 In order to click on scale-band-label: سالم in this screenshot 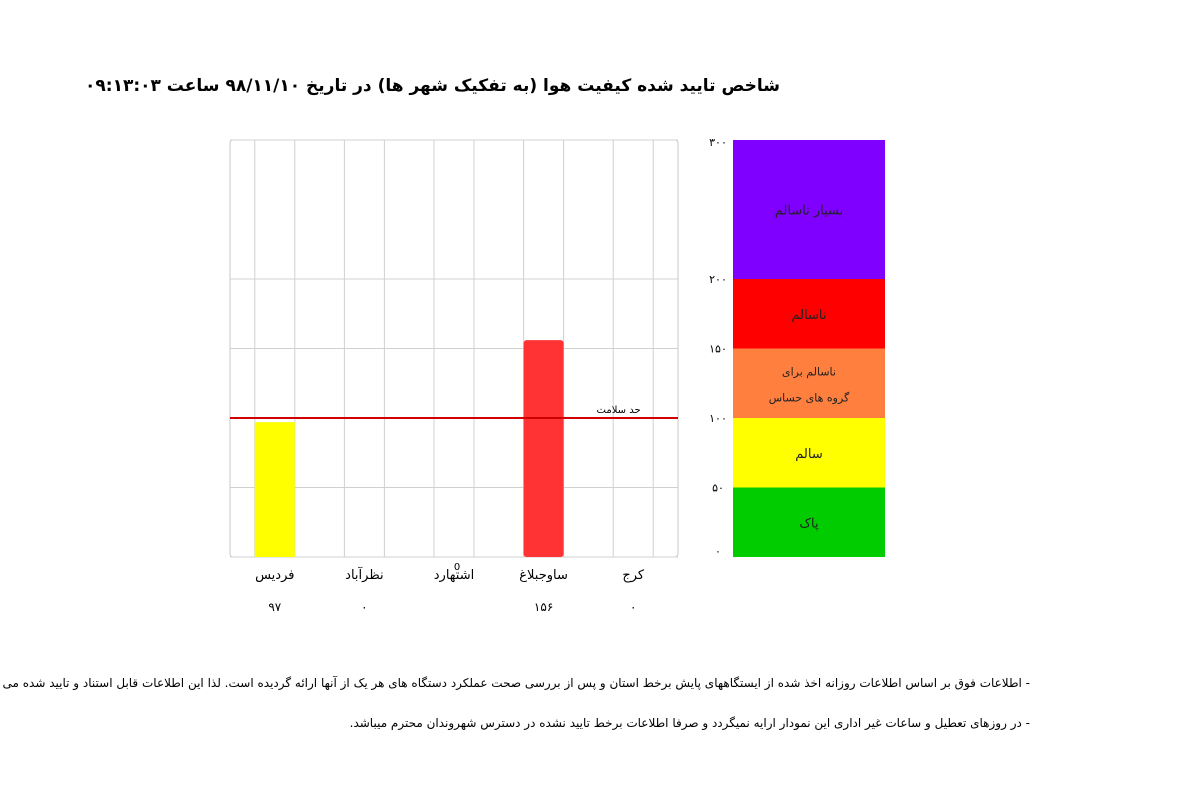, I will do `click(808, 454)`.